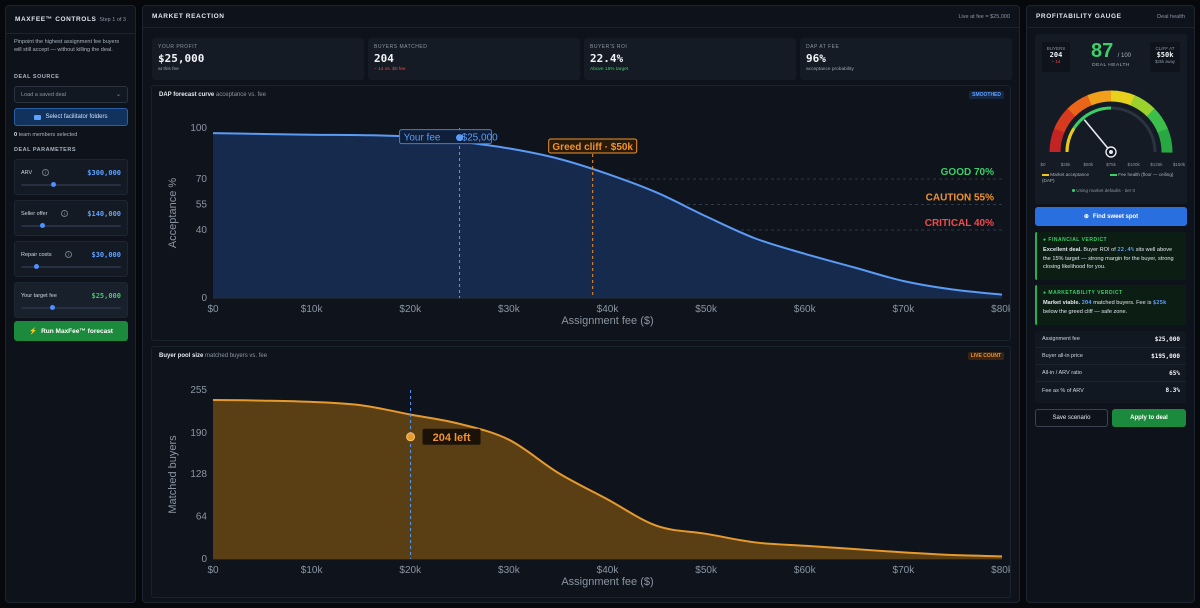 The height and width of the screenshot is (608, 1200). Describe the element at coordinates (384, 58) in the screenshot. I see `kpi-value: 204` at that location.